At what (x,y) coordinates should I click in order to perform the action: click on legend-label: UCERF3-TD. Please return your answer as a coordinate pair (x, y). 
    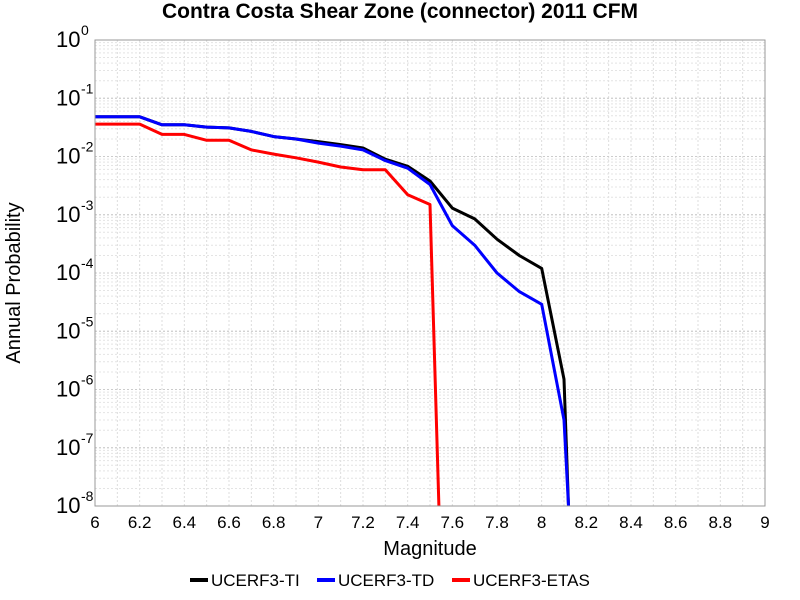
    Looking at the image, I should click on (386, 580).